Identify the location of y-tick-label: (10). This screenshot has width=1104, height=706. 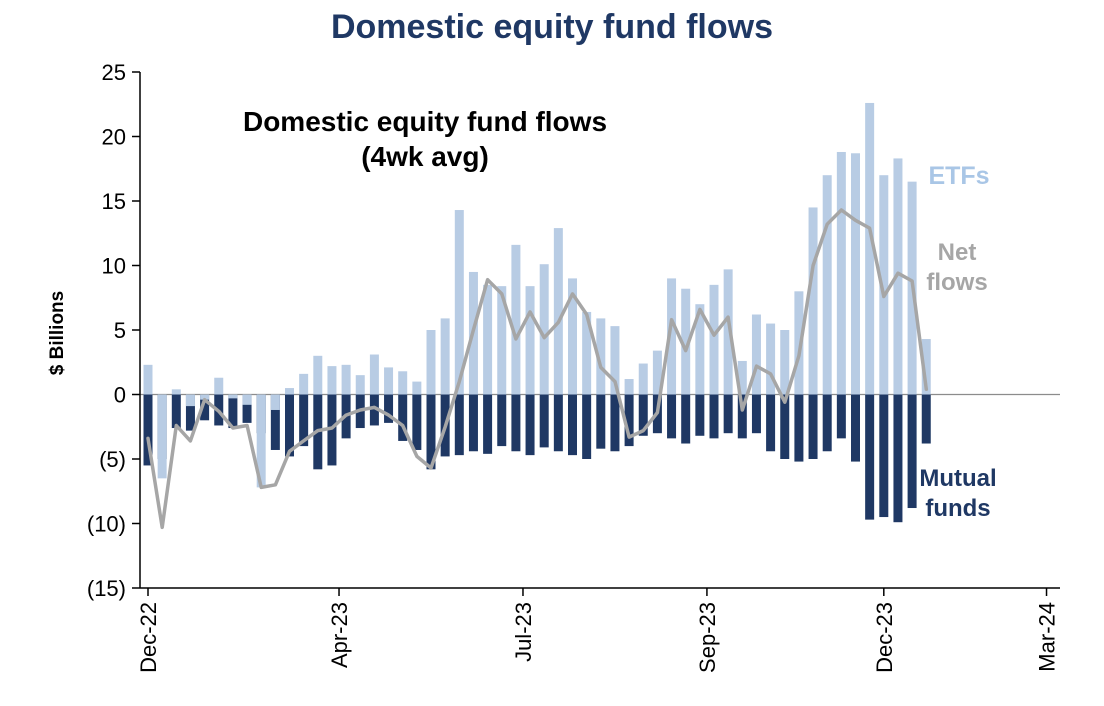
(106, 524).